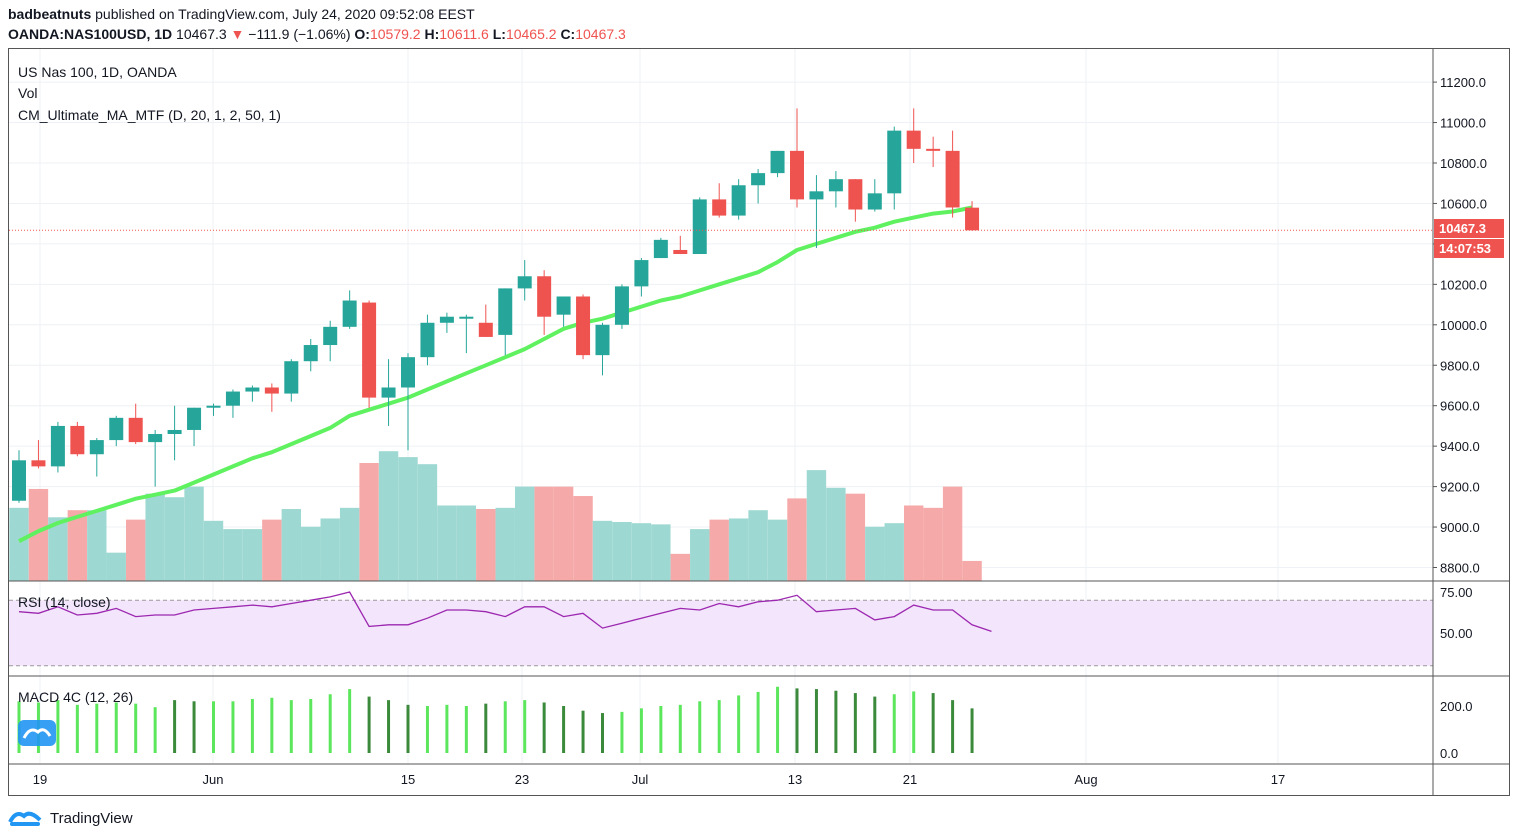 The image size is (1518, 840). I want to click on legend-ma: CM_Ultimate_MA_MTF (D, 20, 1, 2, 50, 1), so click(149, 115).